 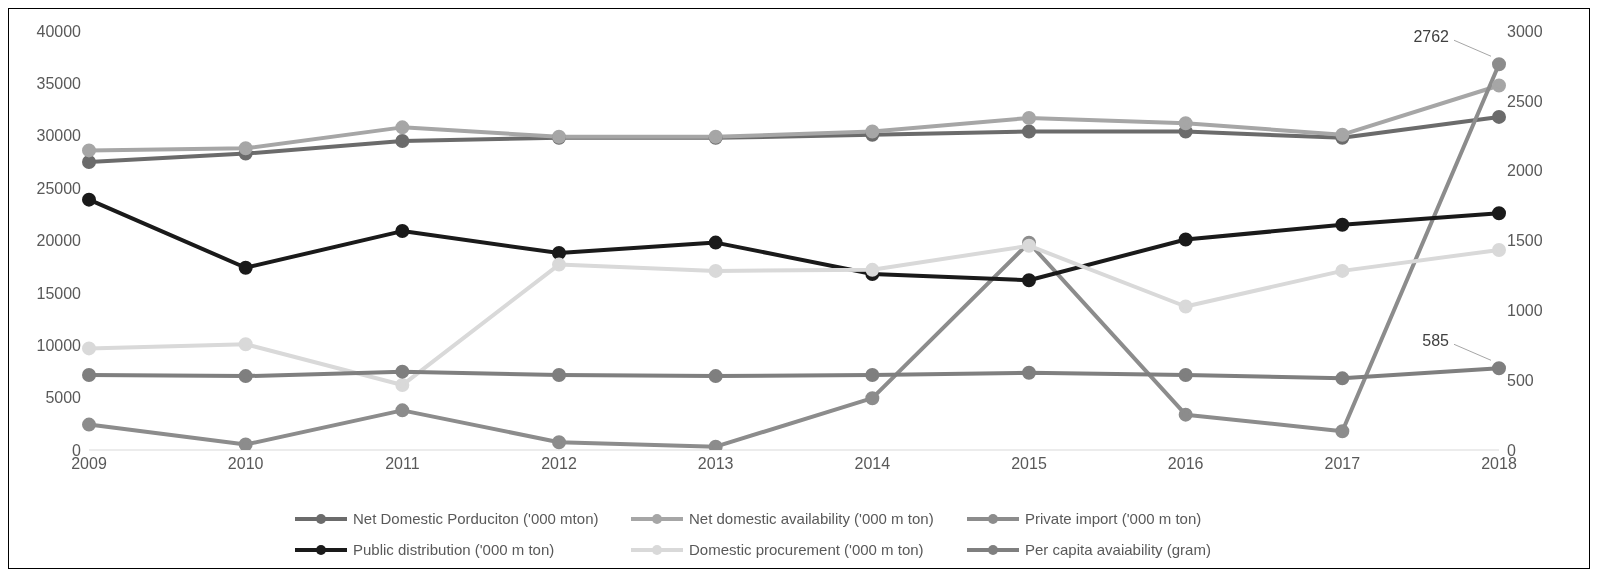 I want to click on data-label: 585, so click(x=1436, y=341).